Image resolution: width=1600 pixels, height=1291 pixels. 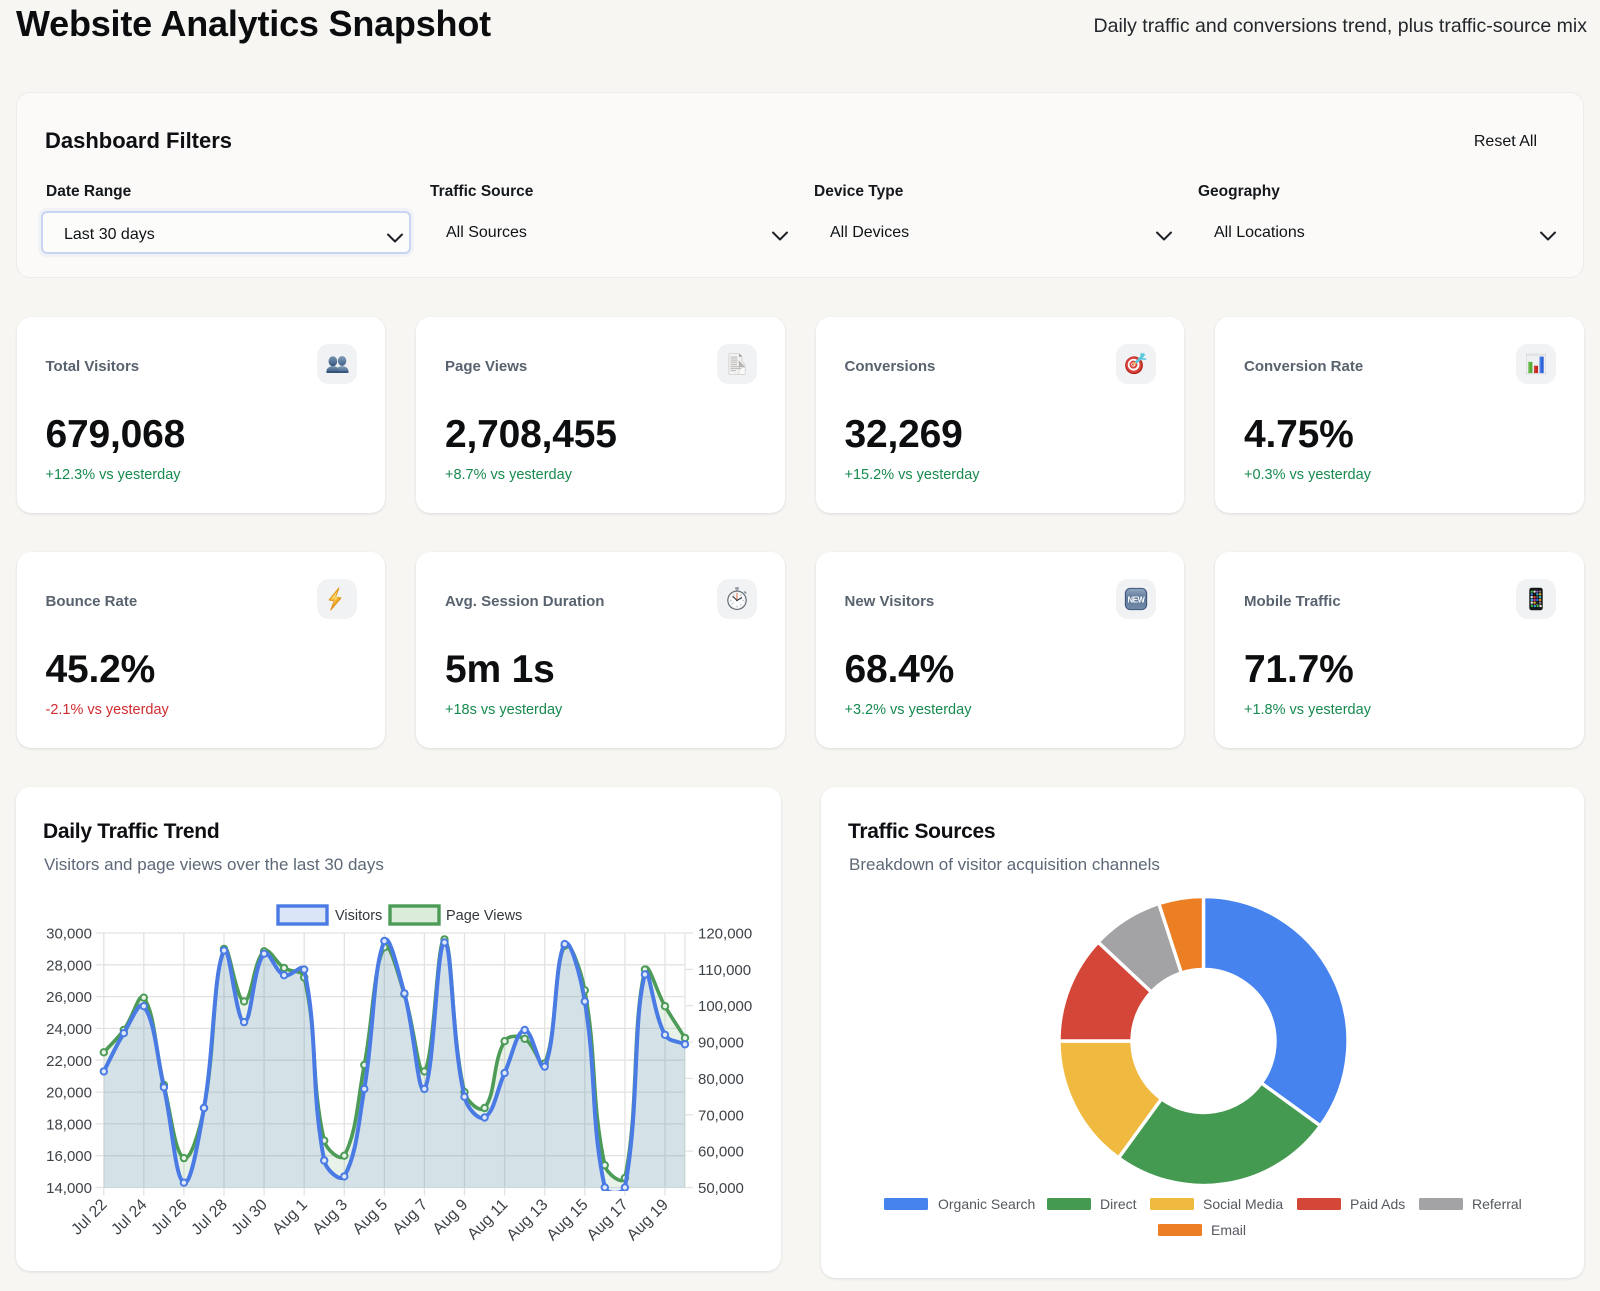 I want to click on svg-text: Direct, so click(x=1118, y=1204).